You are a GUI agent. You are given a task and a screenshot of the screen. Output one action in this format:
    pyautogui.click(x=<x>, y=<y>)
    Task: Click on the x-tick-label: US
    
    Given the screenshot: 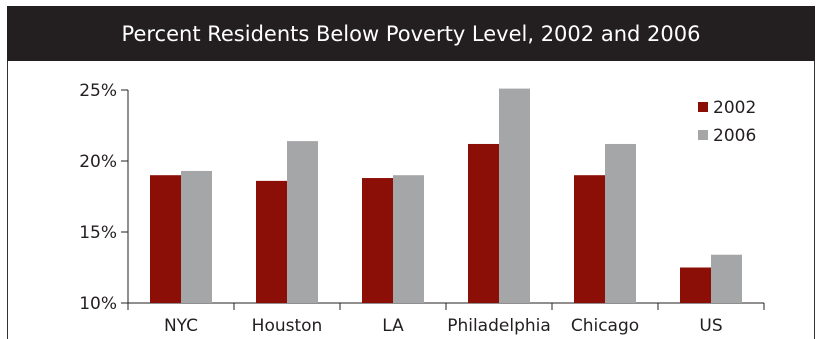 What is the action you would take?
    pyautogui.click(x=710, y=326)
    